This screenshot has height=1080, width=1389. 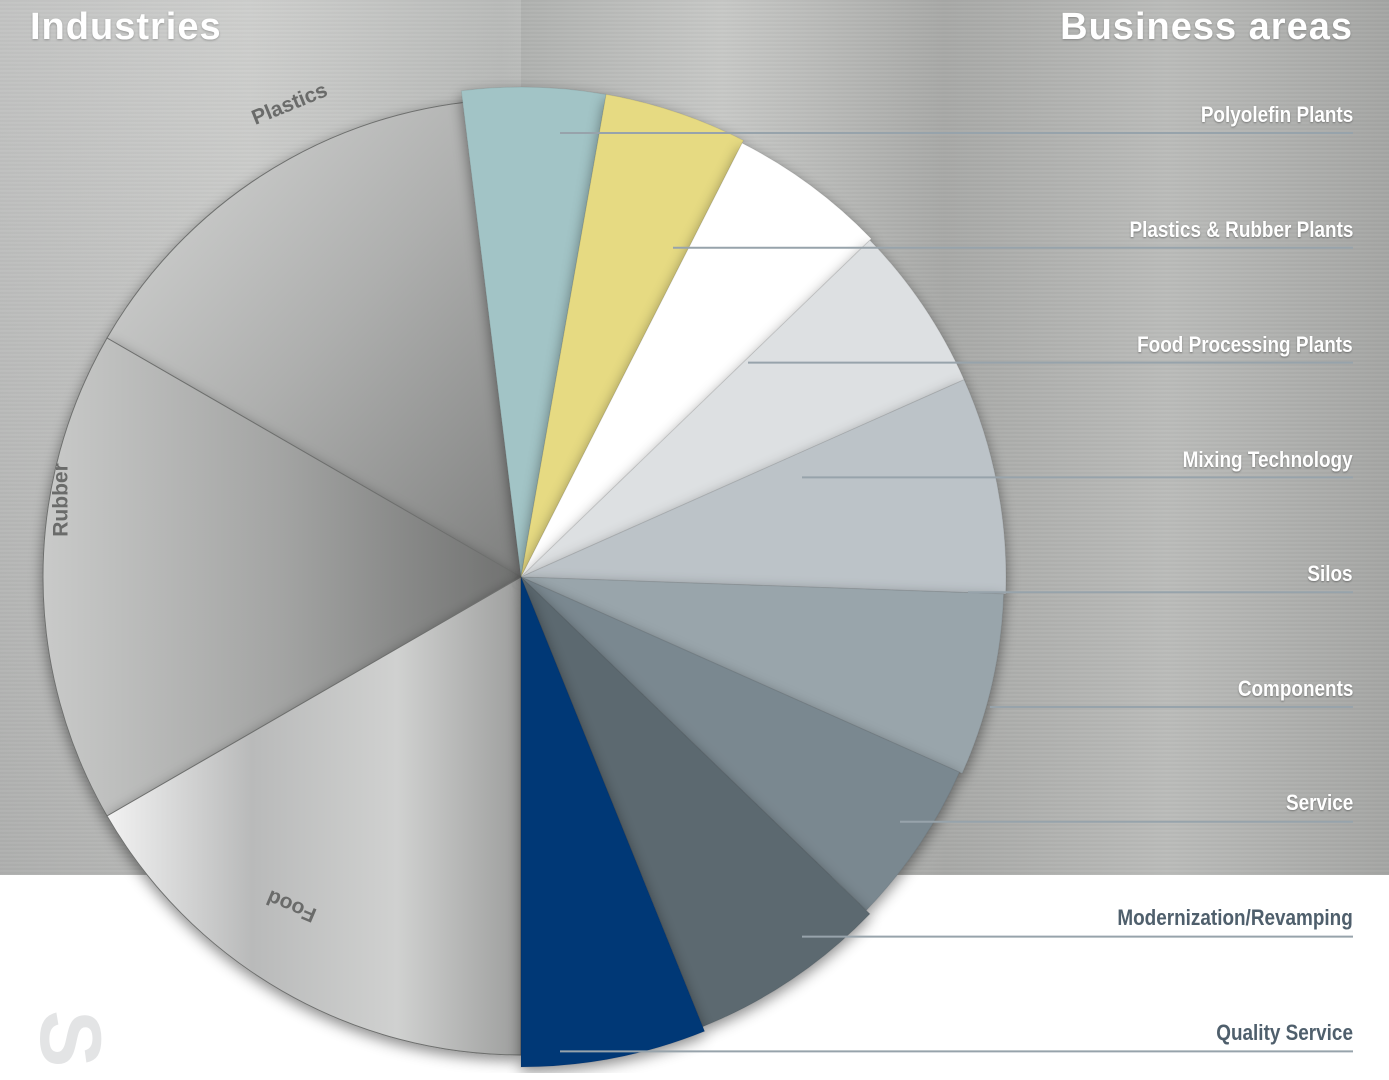 I want to click on business-segment-food-processing-plants, so click(x=696, y=360).